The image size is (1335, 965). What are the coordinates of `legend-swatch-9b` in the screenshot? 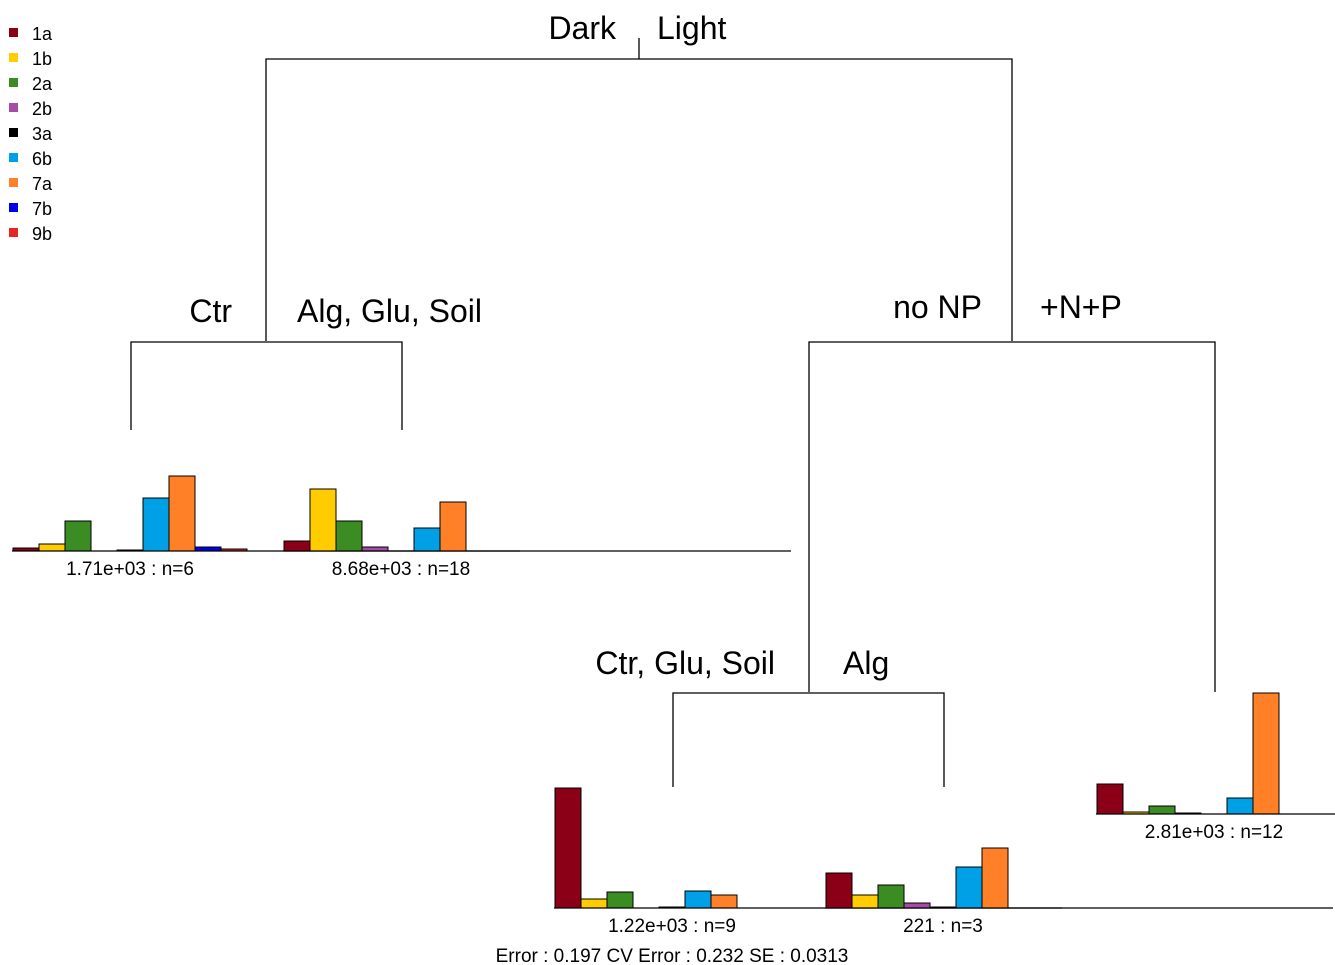 It's located at (13, 232).